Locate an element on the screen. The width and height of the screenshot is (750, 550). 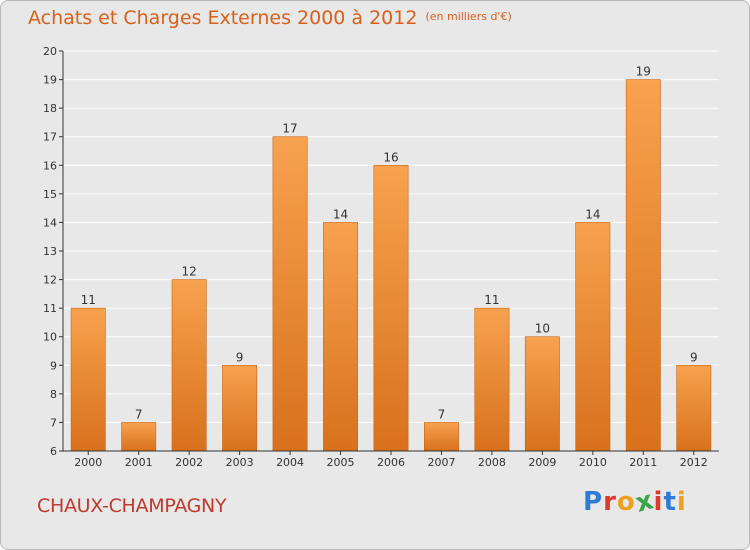
logo-letter: P is located at coordinates (593, 502).